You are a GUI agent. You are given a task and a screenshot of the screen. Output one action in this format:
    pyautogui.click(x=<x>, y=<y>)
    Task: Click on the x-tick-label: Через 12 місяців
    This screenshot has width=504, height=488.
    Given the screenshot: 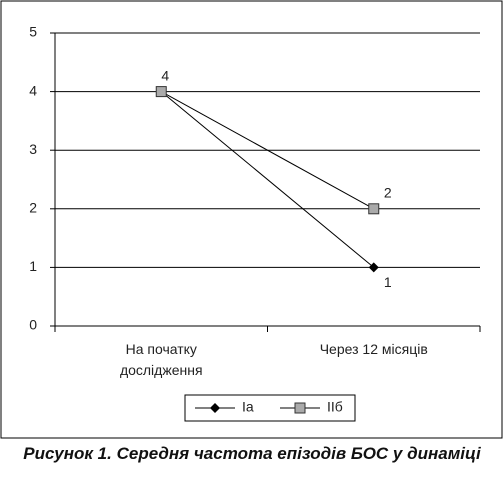 What is the action you would take?
    pyautogui.click(x=373, y=349)
    